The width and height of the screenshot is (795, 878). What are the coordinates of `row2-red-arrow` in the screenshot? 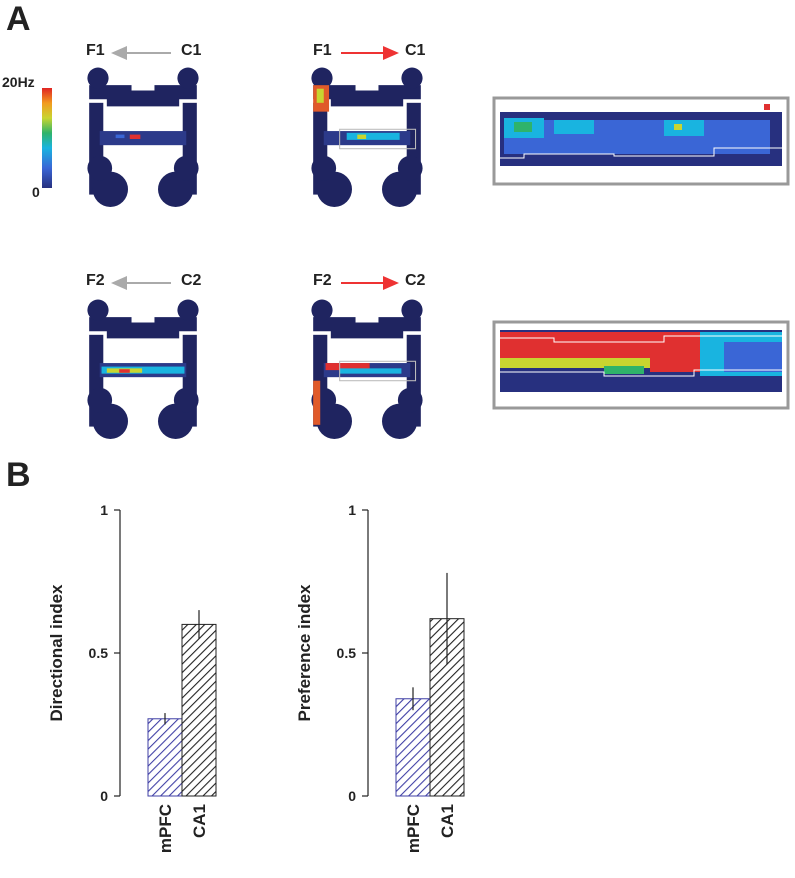 It's located at (370, 283).